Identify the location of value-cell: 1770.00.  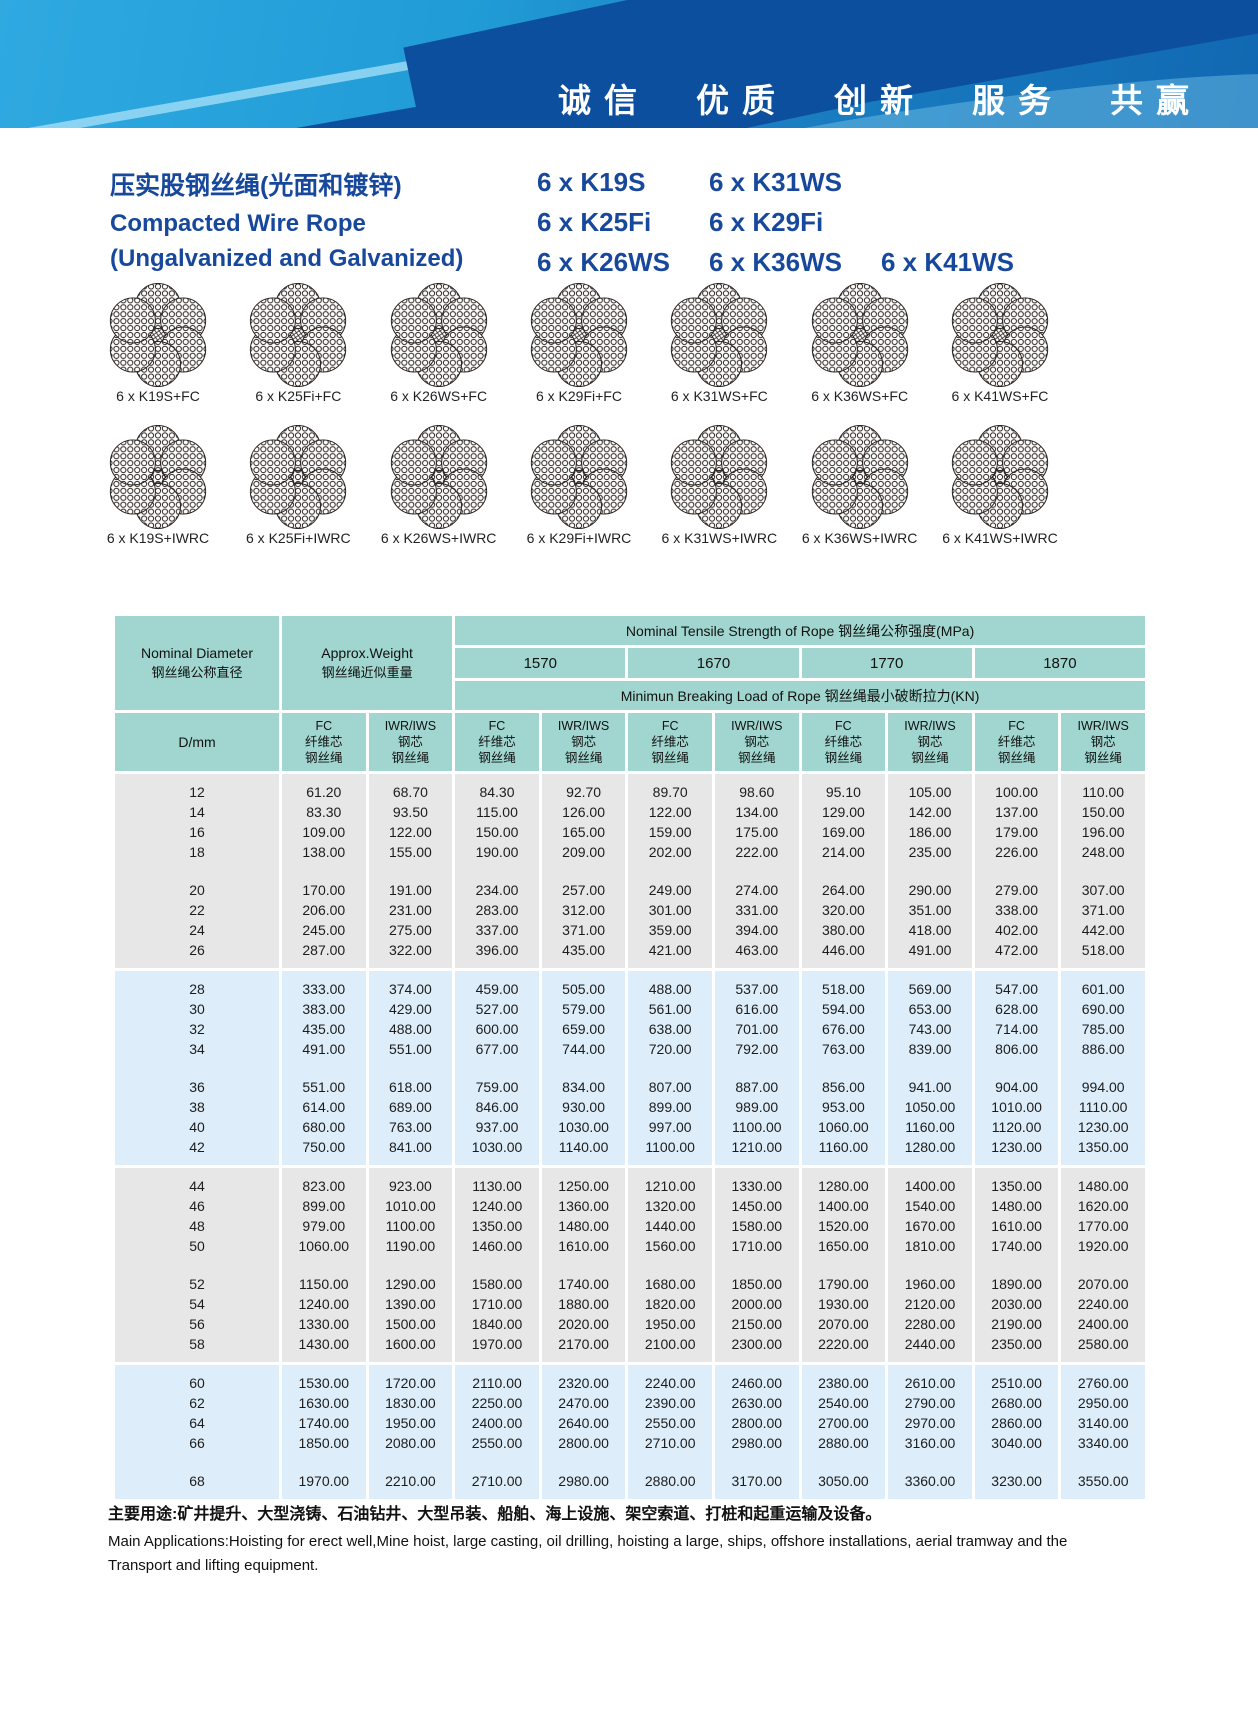
(1103, 1226).